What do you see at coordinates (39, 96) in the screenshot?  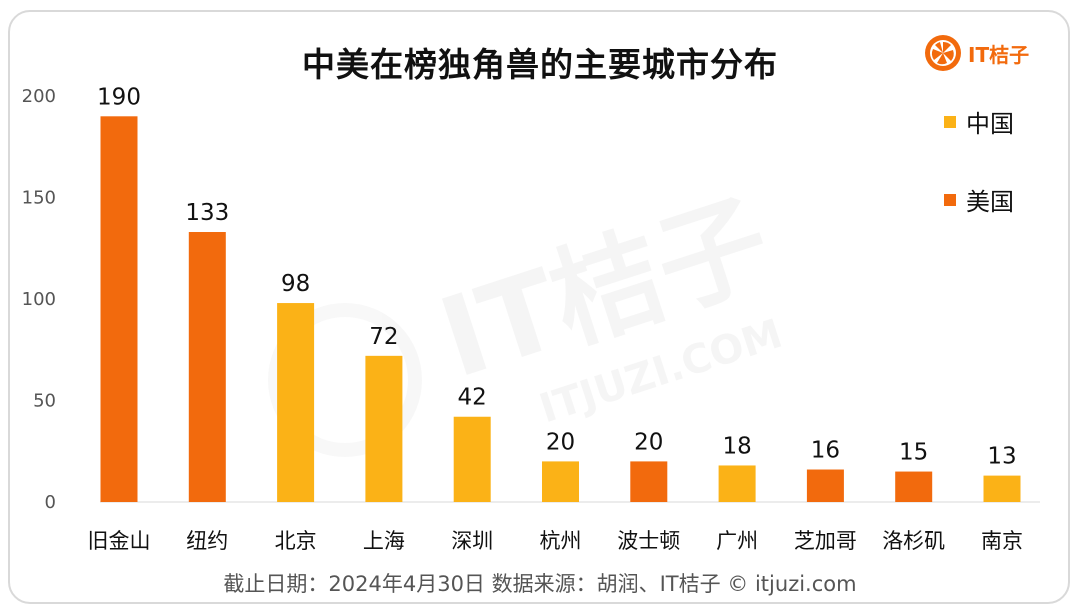 I see `y-tick-label: 200` at bounding box center [39, 96].